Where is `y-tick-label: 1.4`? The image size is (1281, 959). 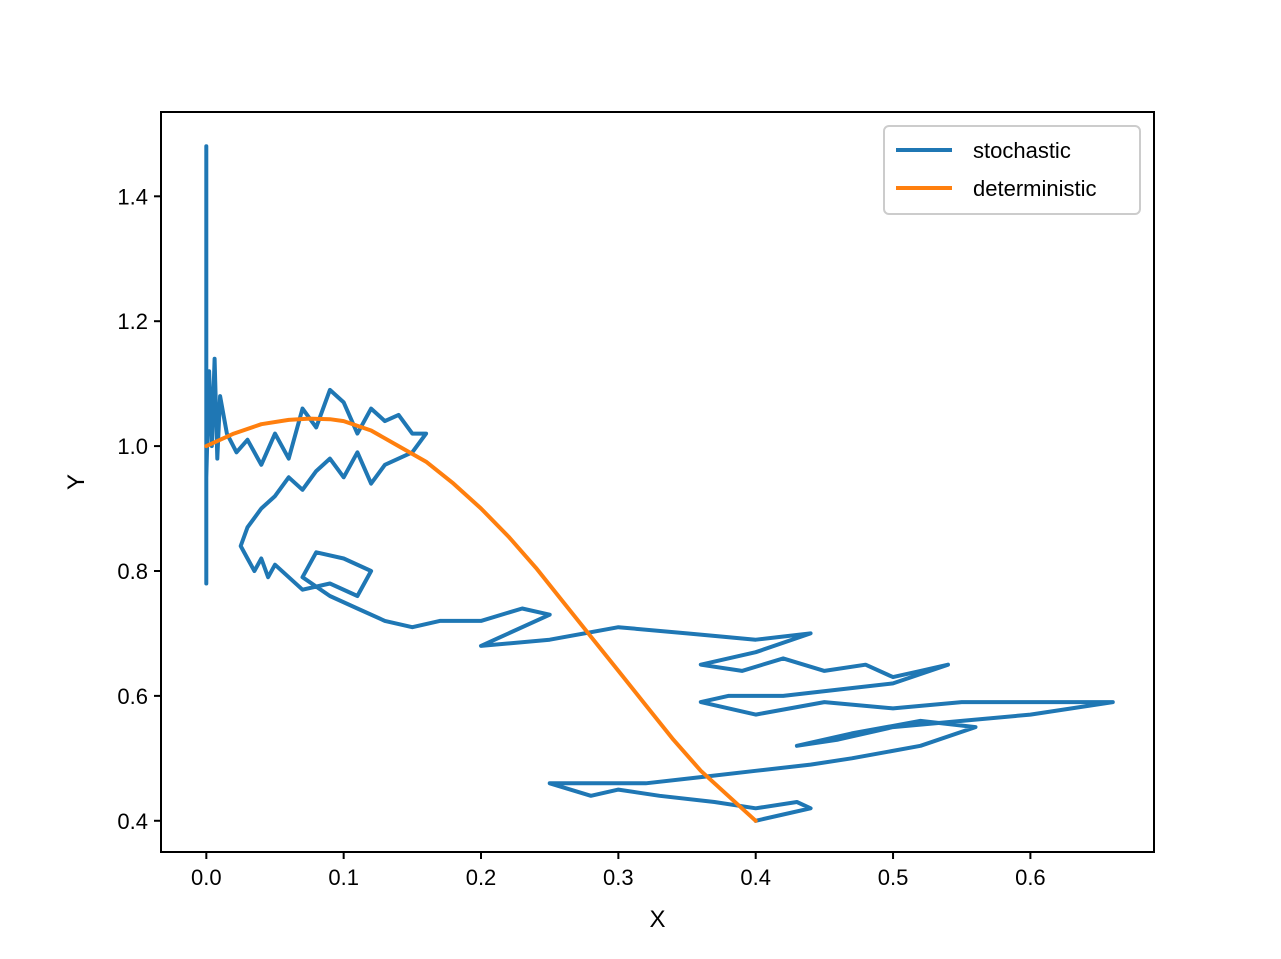 y-tick-label: 1.4 is located at coordinates (132, 196).